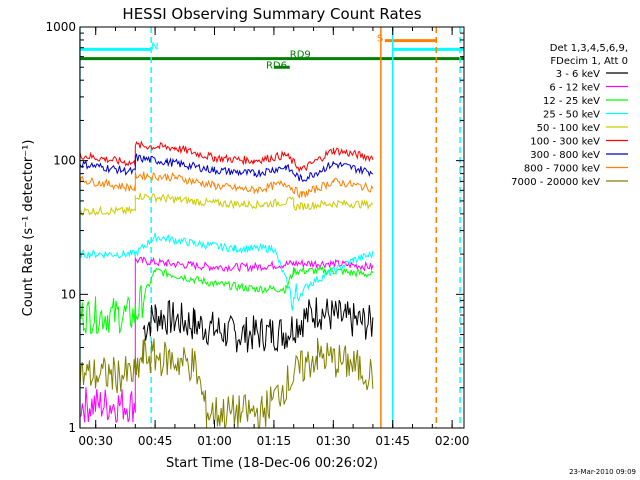  Describe the element at coordinates (271, 54) in the screenshot. I see `status-bars` at that location.